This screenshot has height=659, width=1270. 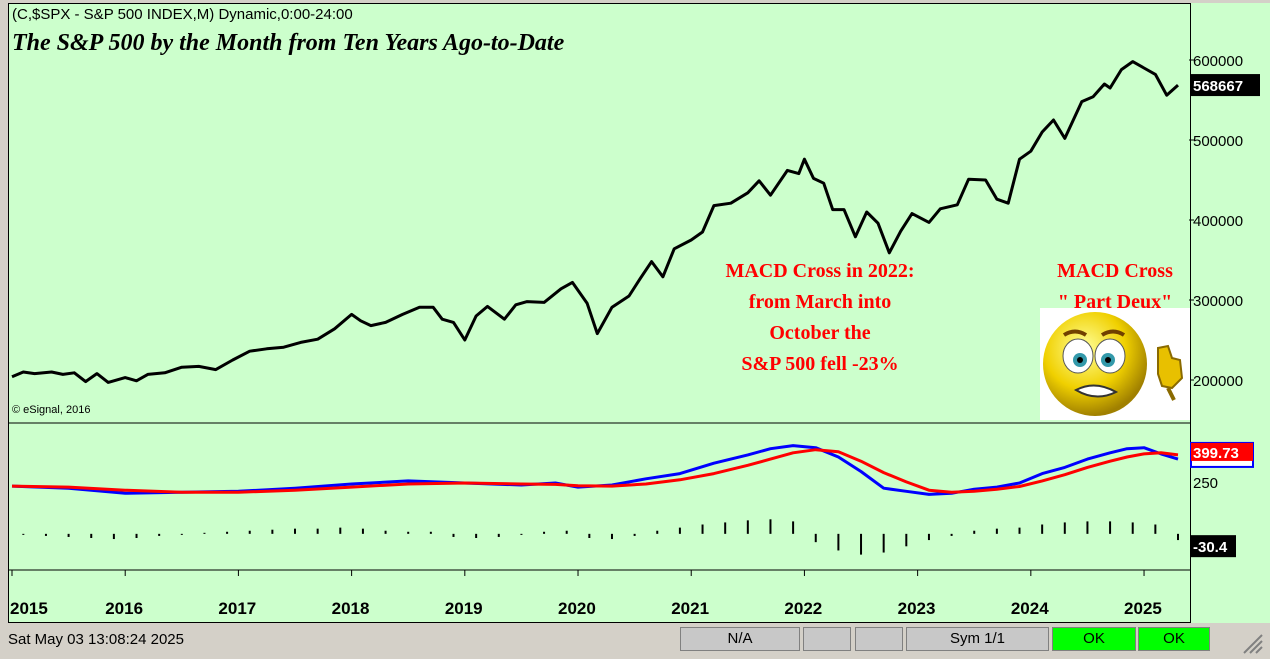 What do you see at coordinates (1218, 141) in the screenshot?
I see `y-tick-label: 500000` at bounding box center [1218, 141].